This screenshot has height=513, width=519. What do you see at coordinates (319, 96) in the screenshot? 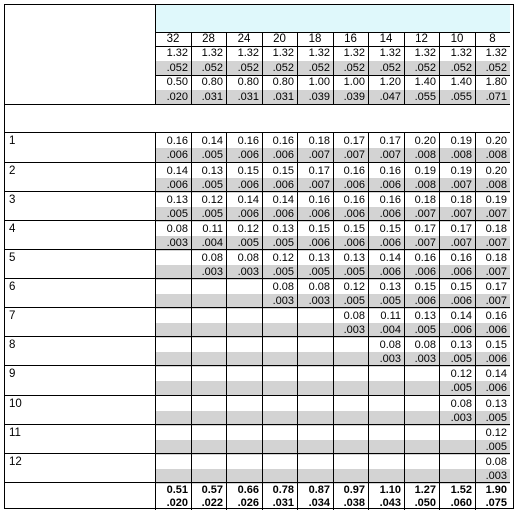
I see `spec-value: .039` at bounding box center [319, 96].